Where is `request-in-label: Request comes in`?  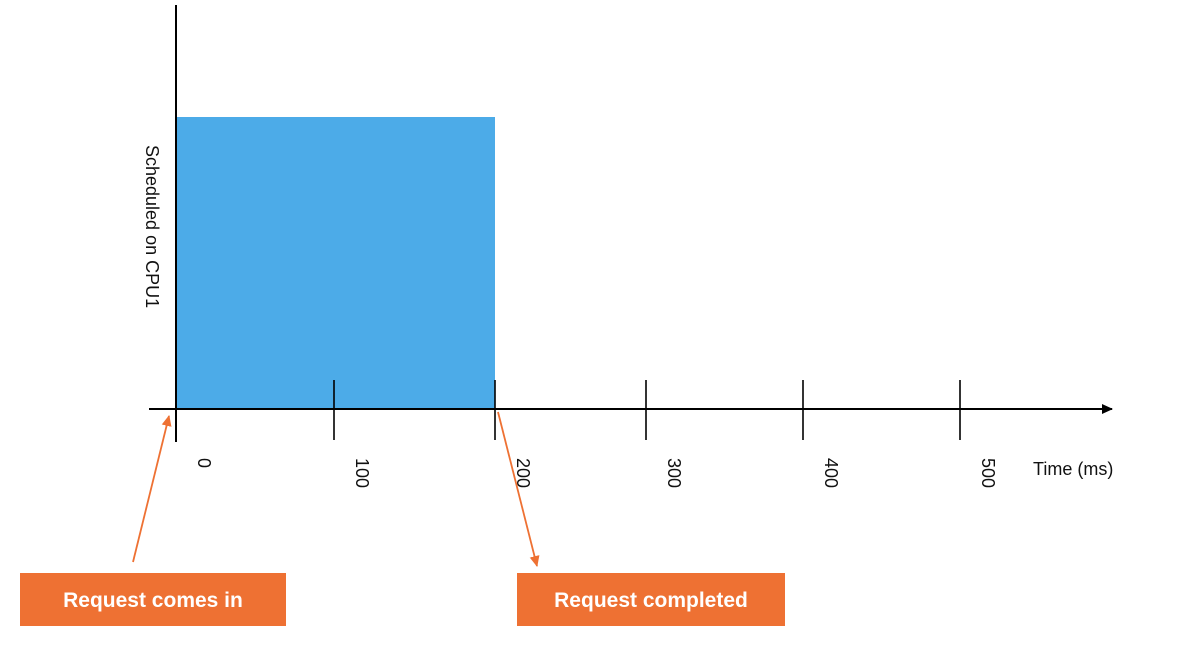
request-in-label: Request comes in is located at coordinates (153, 600).